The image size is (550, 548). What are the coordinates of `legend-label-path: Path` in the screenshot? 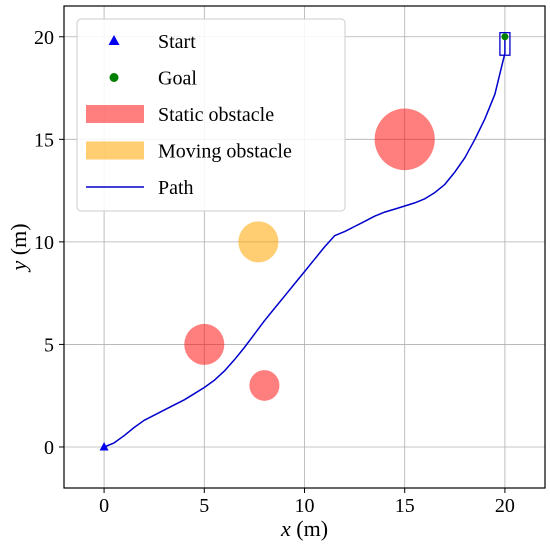 It's located at (176, 188).